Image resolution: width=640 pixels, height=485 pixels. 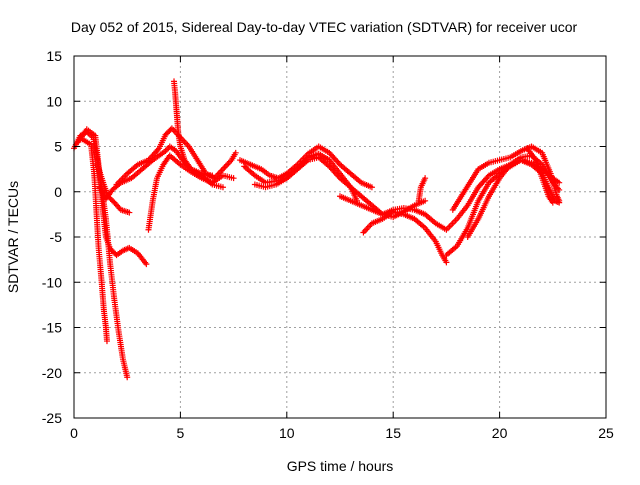 I want to click on series-track-f, so click(x=176, y=156).